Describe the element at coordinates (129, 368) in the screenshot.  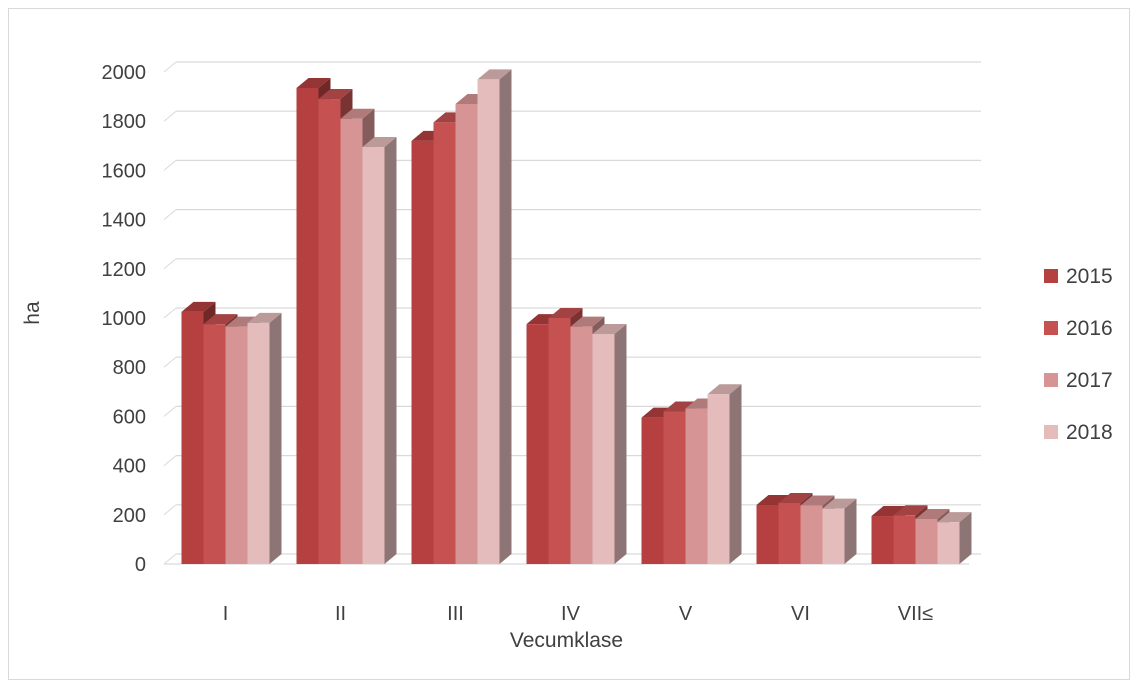
I see `y-tick-label: 800` at that location.